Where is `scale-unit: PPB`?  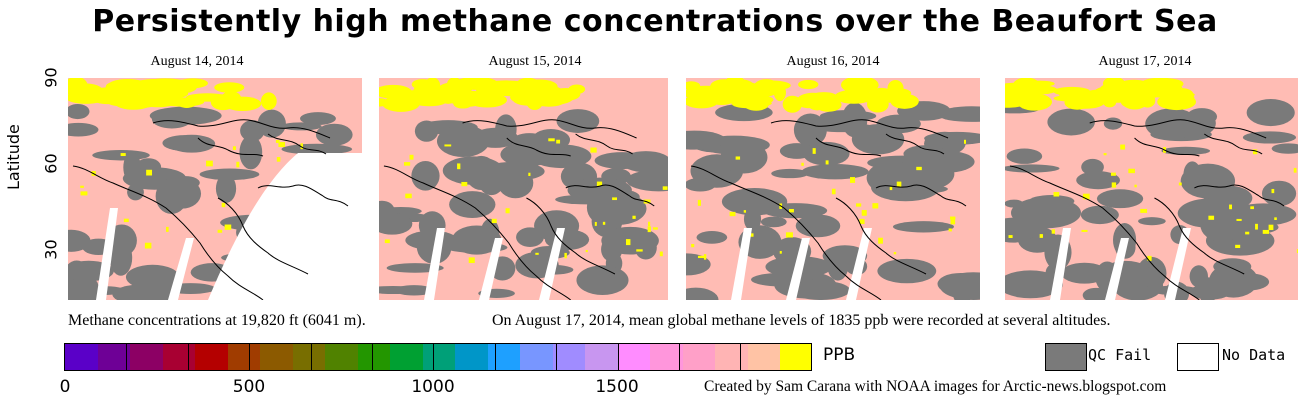 scale-unit: PPB is located at coordinates (839, 355).